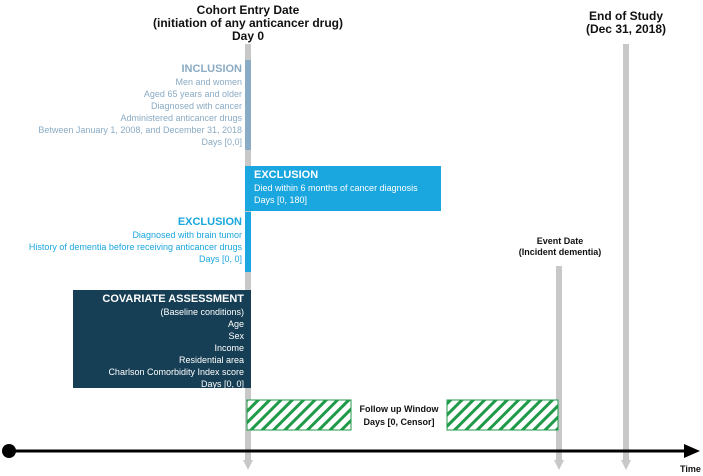 The height and width of the screenshot is (476, 703). I want to click on time-axis-origin-dot, so click(9, 451).